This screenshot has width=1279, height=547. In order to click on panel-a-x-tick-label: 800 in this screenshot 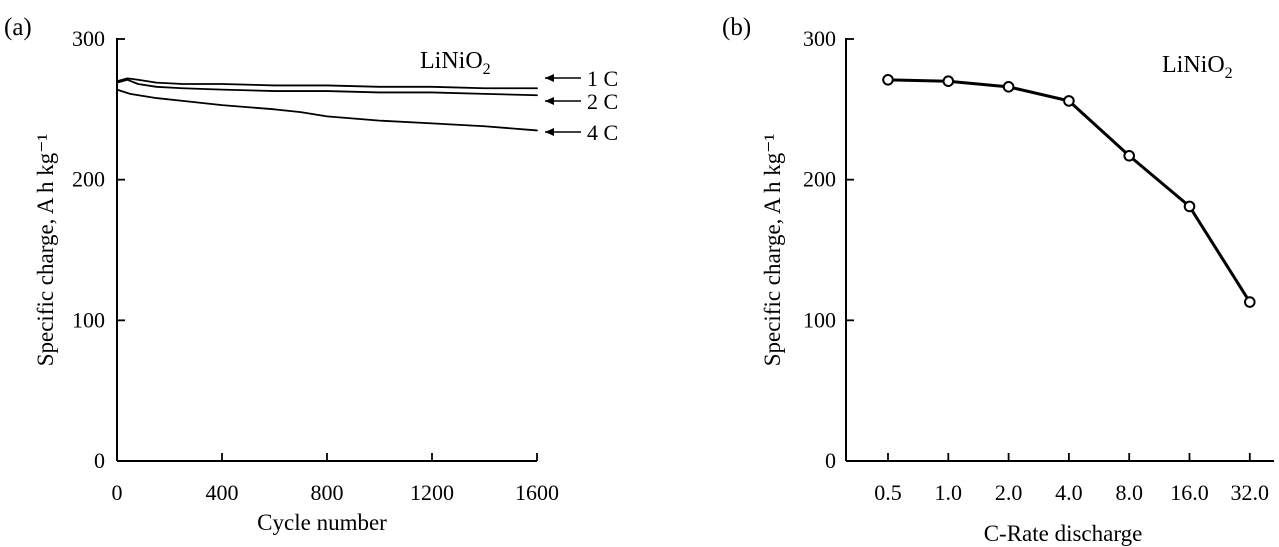, I will do `click(327, 492)`.